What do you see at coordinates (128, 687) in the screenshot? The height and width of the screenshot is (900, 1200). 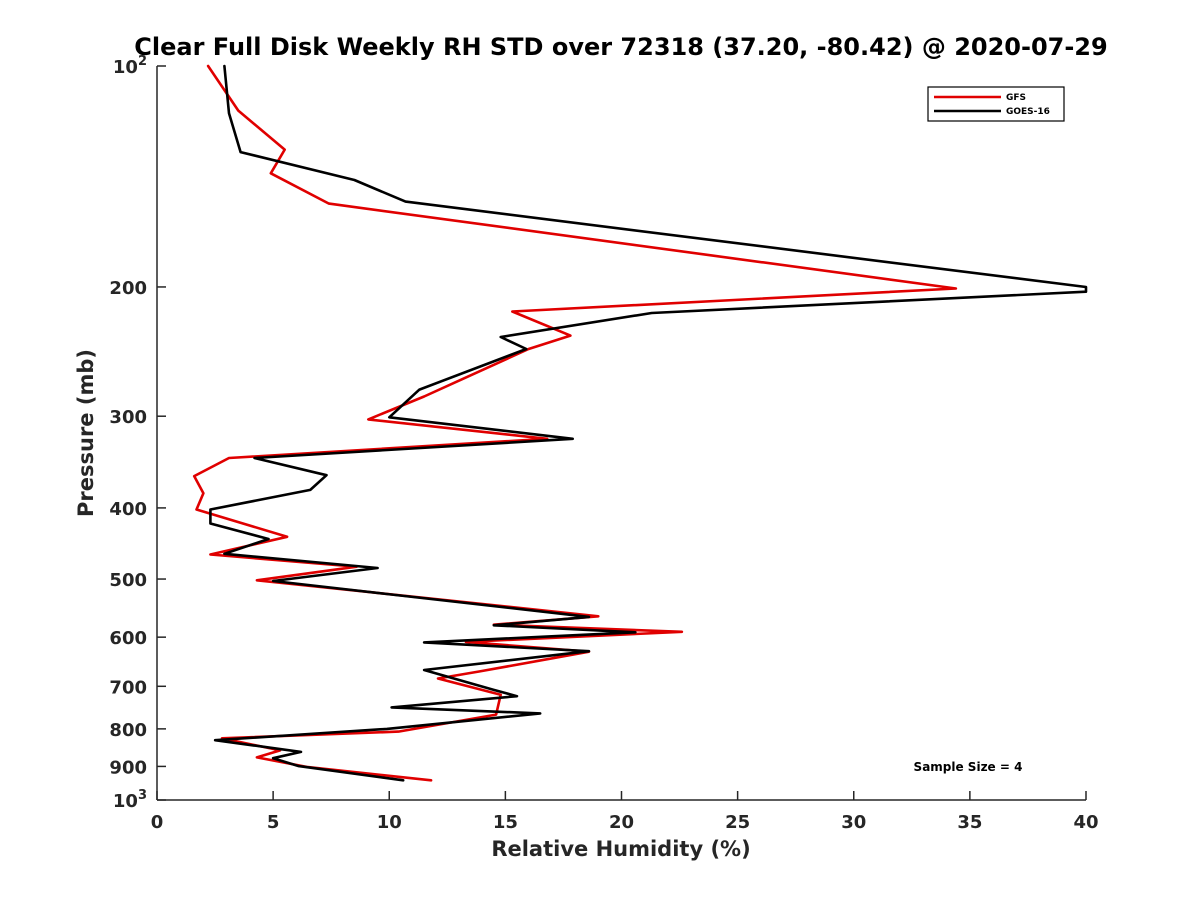 I see `y-tick-label: 700` at bounding box center [128, 687].